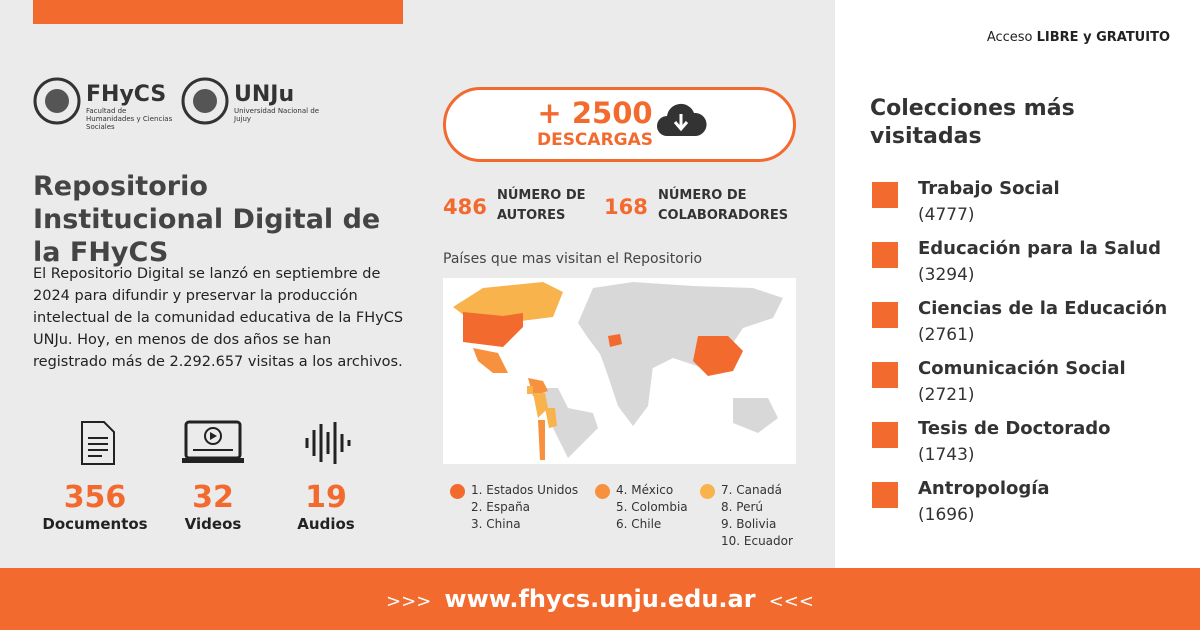 The height and width of the screenshot is (630, 1200). Describe the element at coordinates (328, 443) in the screenshot. I see `audio-icon` at that location.